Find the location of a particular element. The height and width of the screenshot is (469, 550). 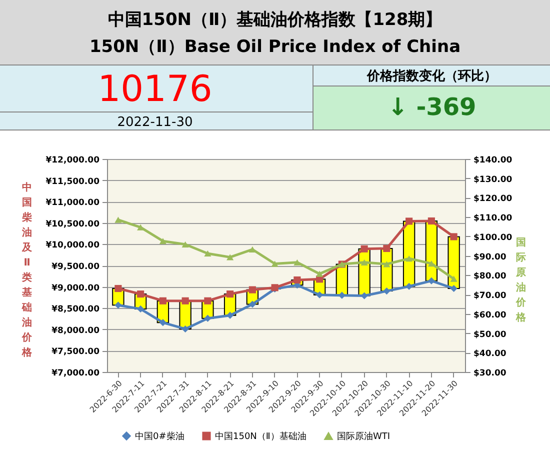

y2-tick-label: $140.00 is located at coordinates (493, 161).